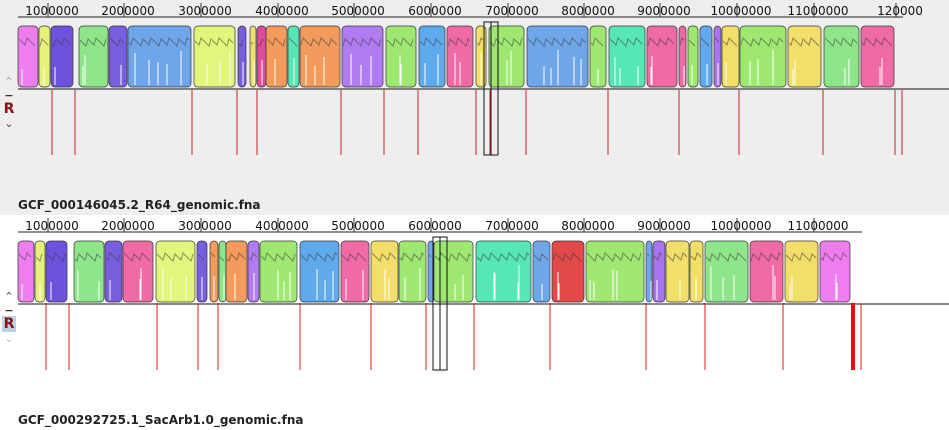  What do you see at coordinates (853, 336) in the screenshot?
I see `contig-boundary-thick` at bounding box center [853, 336].